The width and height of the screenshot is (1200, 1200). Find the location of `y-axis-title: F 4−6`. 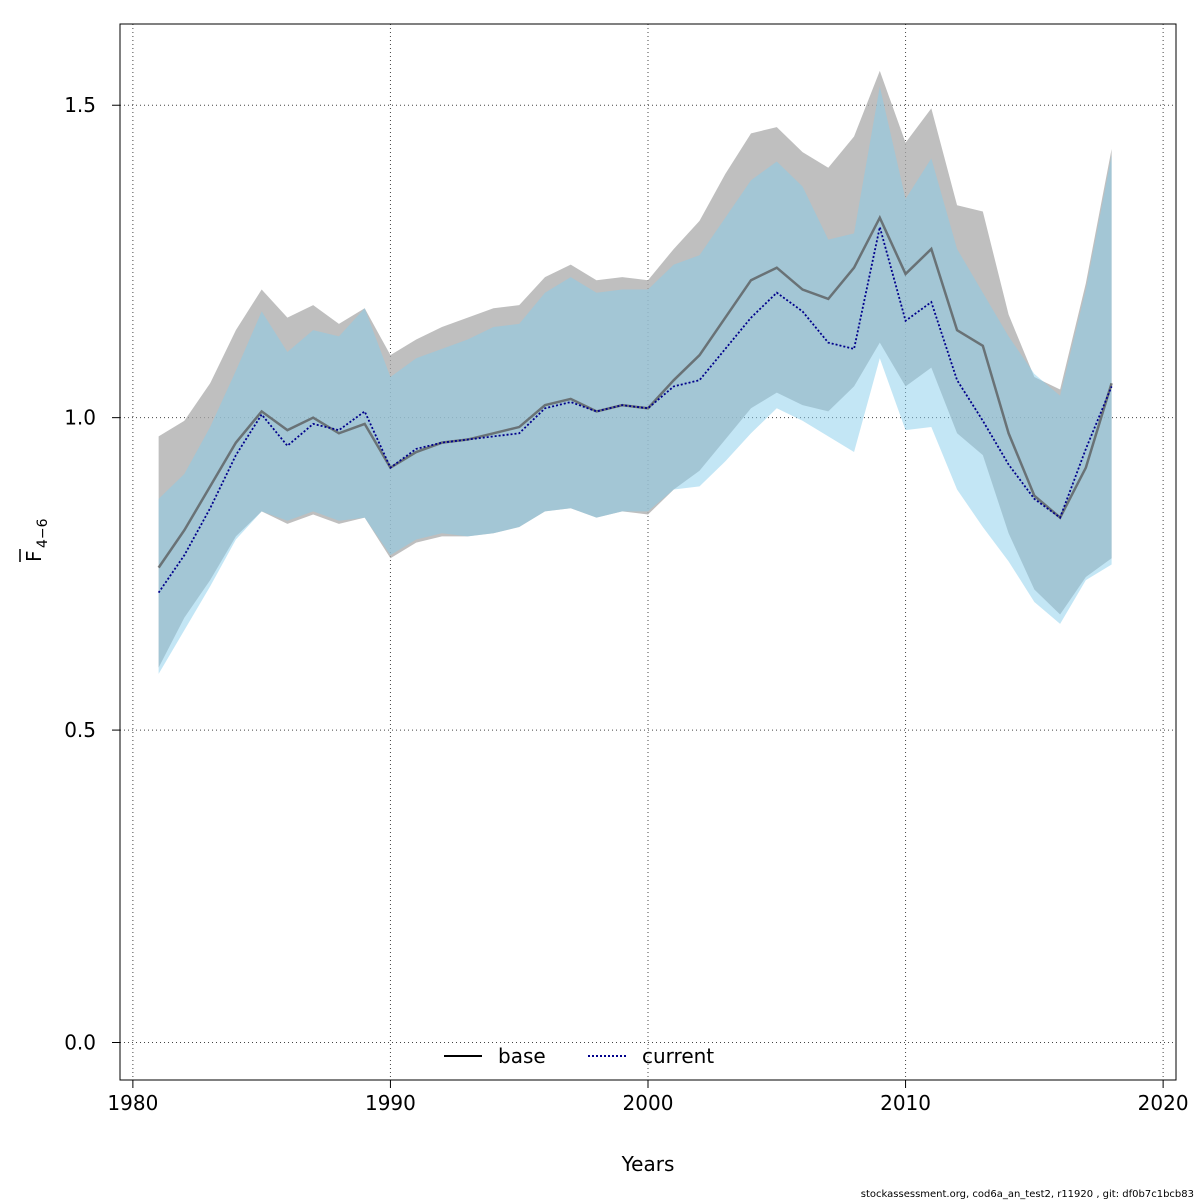

y-axis-title: F 4−6 is located at coordinates (35, 540).